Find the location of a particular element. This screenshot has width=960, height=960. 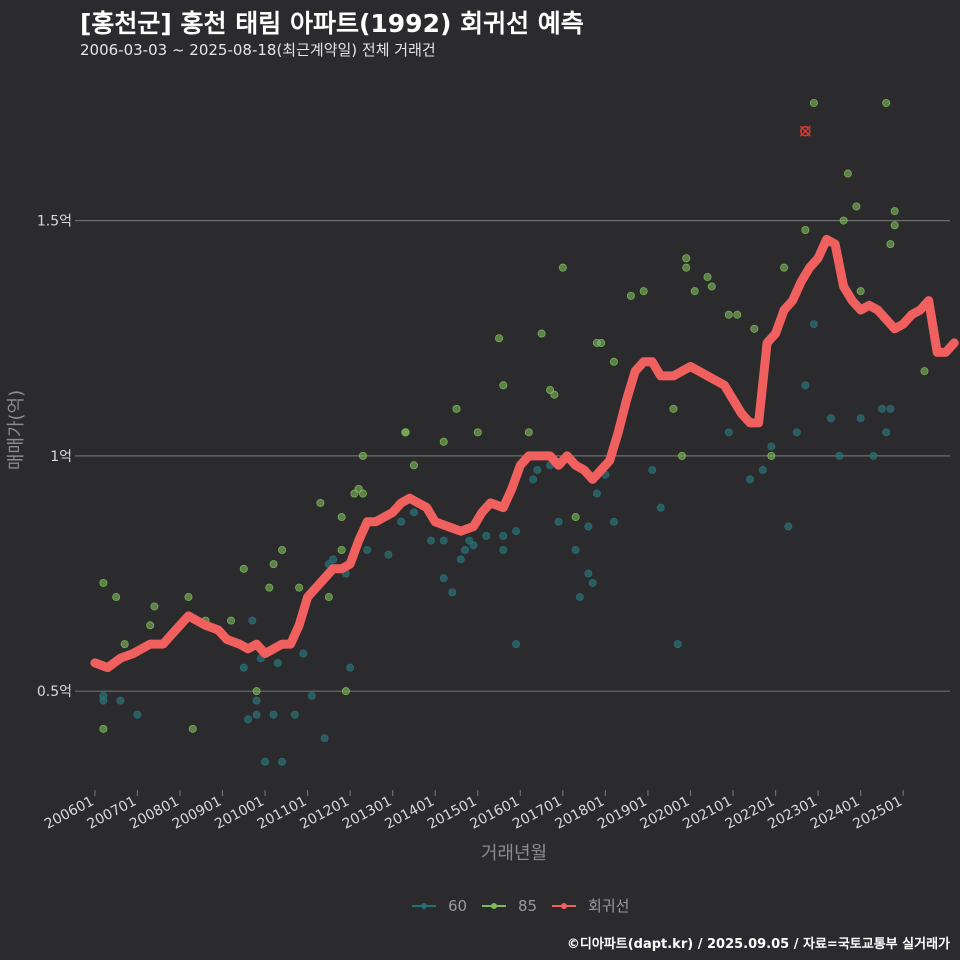

legend-label: 85 is located at coordinates (527, 906).